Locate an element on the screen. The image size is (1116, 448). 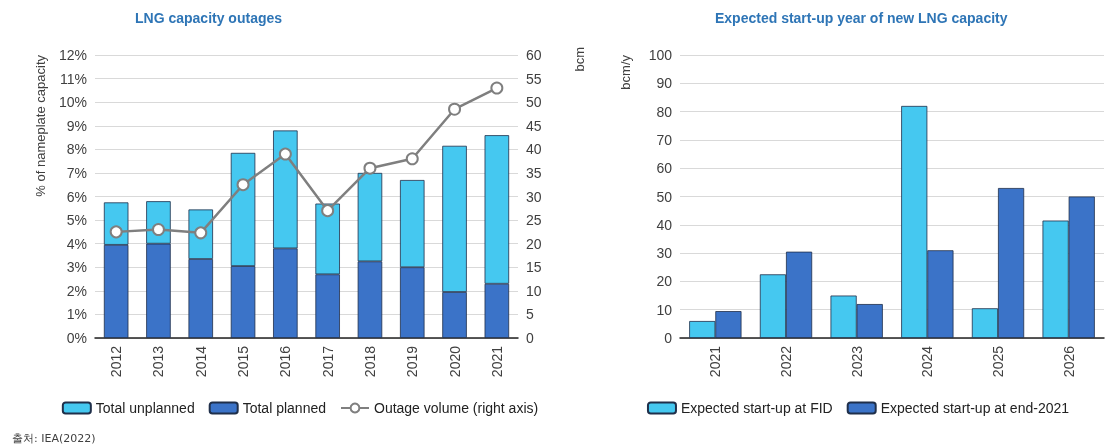
y-axis-title: % of nameplate capacity is located at coordinates (40, 125).